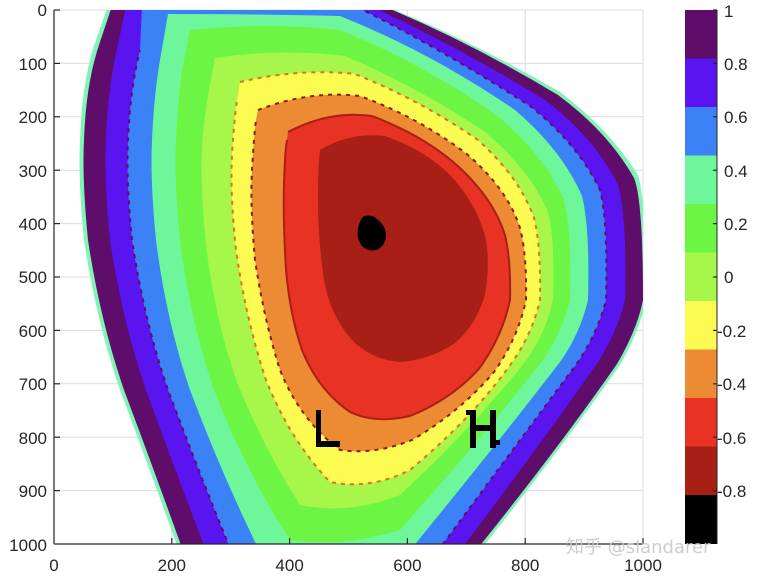 The height and width of the screenshot is (577, 759). I want to click on colorbar-ticks, so click(715, 250).